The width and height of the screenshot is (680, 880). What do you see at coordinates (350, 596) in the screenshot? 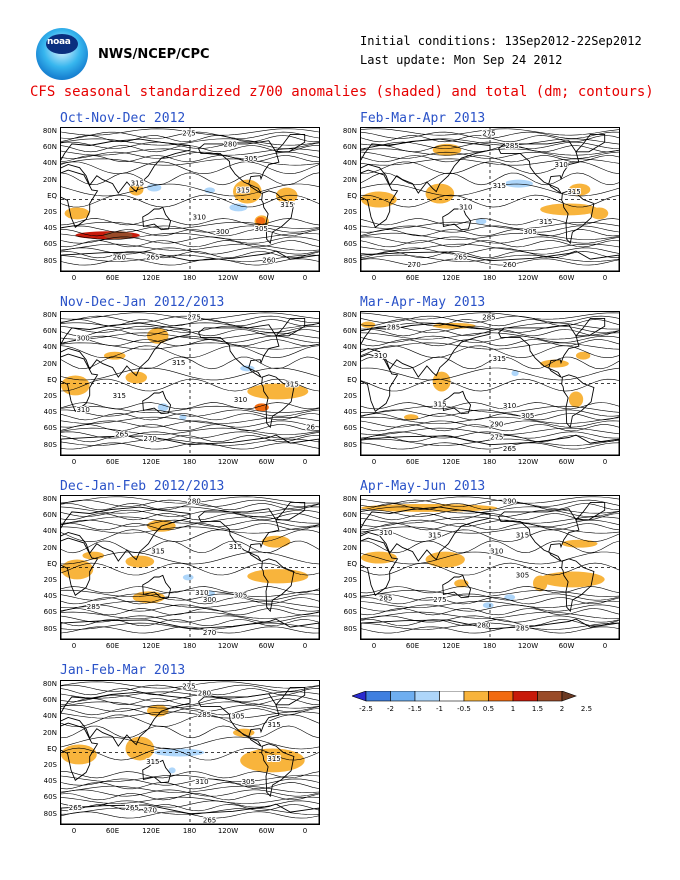
I see `latitude-label: 40S` at bounding box center [350, 596].